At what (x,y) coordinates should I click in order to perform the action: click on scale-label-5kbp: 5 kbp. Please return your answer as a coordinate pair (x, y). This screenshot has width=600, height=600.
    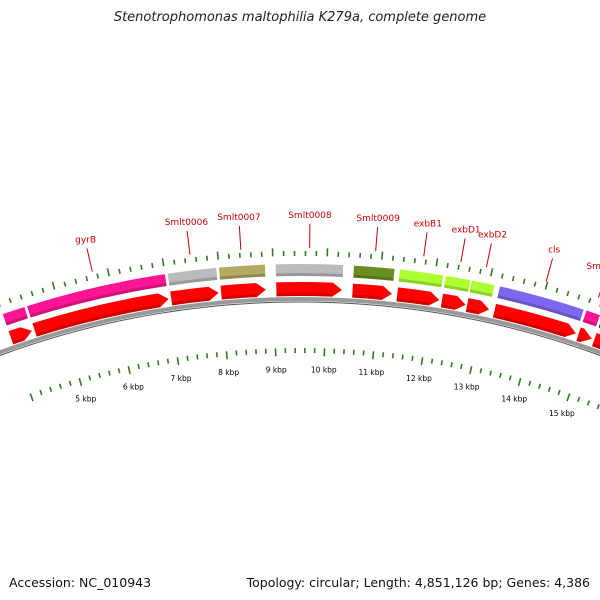
    Looking at the image, I should click on (85, 398).